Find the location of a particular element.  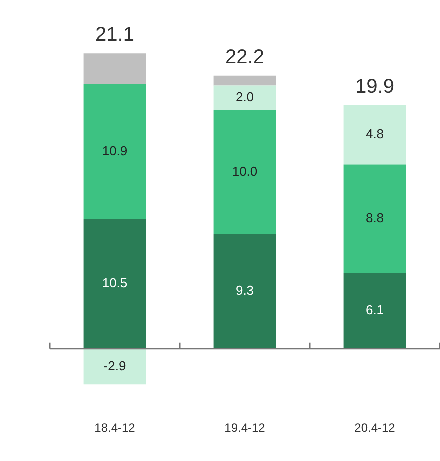

data-label: 10.5 is located at coordinates (115, 283).